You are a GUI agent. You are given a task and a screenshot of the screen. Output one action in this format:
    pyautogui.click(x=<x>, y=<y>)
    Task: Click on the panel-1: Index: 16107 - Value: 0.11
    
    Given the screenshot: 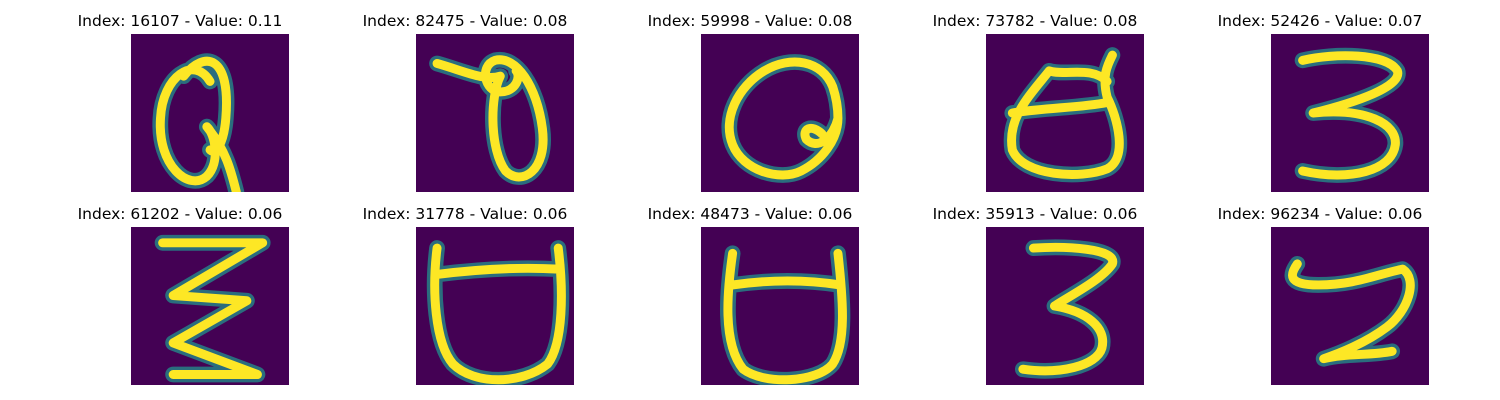 What is the action you would take?
    pyautogui.click(x=180, y=96)
    